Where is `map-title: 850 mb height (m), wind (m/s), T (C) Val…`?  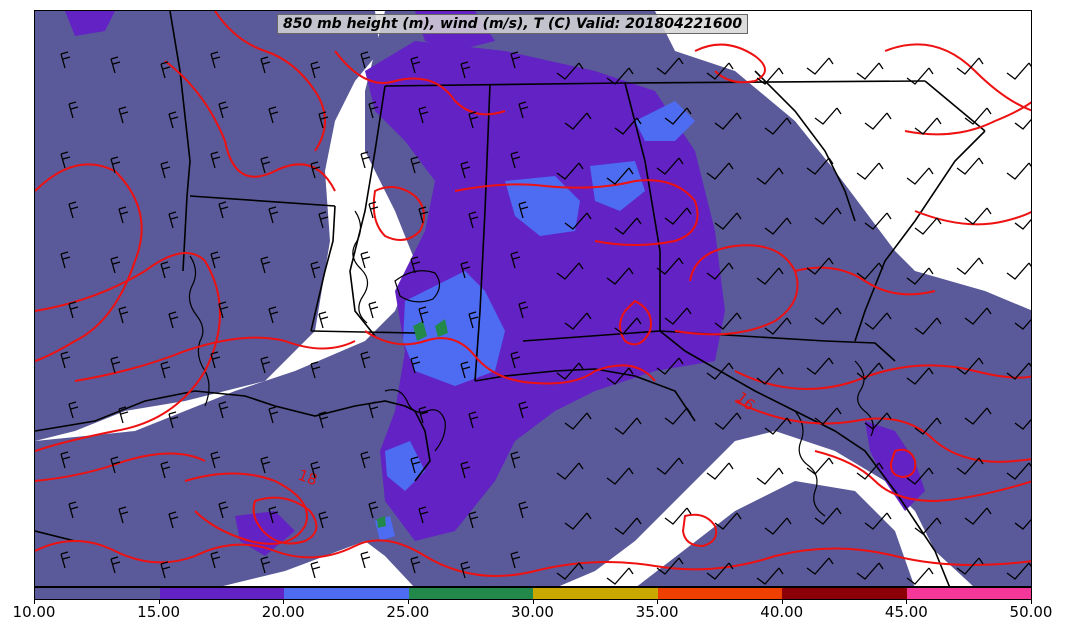 map-title: 850 mb height (m), wind (m/s), T (C) Val… is located at coordinates (513, 24).